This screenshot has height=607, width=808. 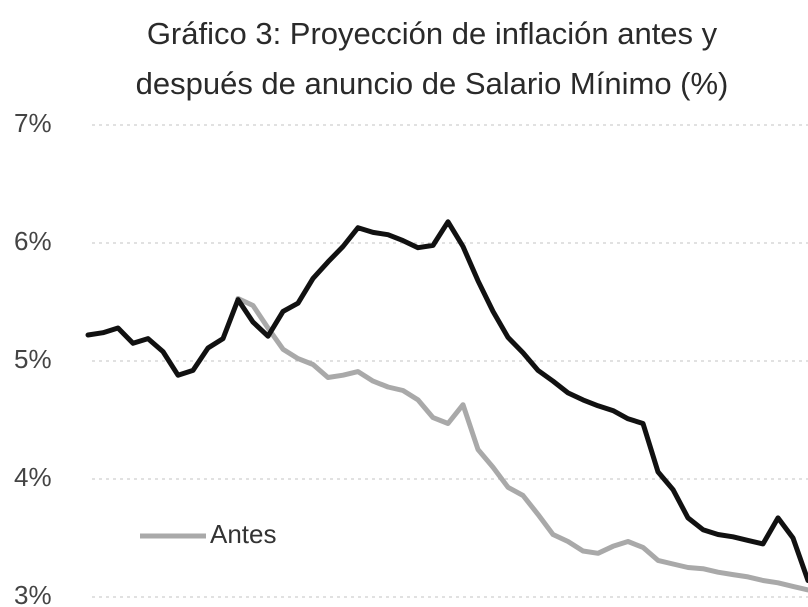 What do you see at coordinates (33, 593) in the screenshot?
I see `y-tick-label: 3%` at bounding box center [33, 593].